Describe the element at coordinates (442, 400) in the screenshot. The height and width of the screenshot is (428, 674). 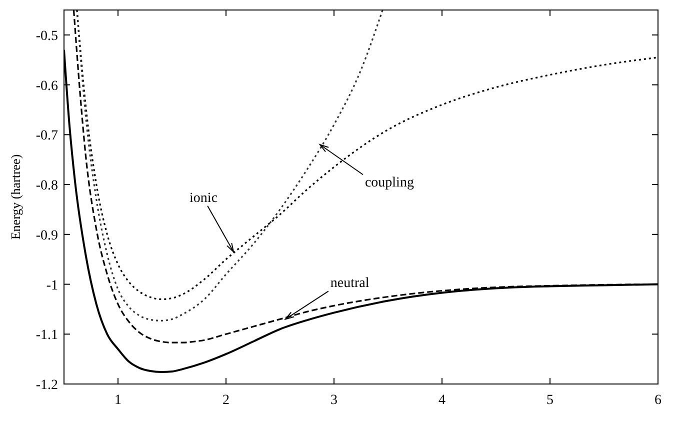
I see `x-tick-label: 4` at that location.